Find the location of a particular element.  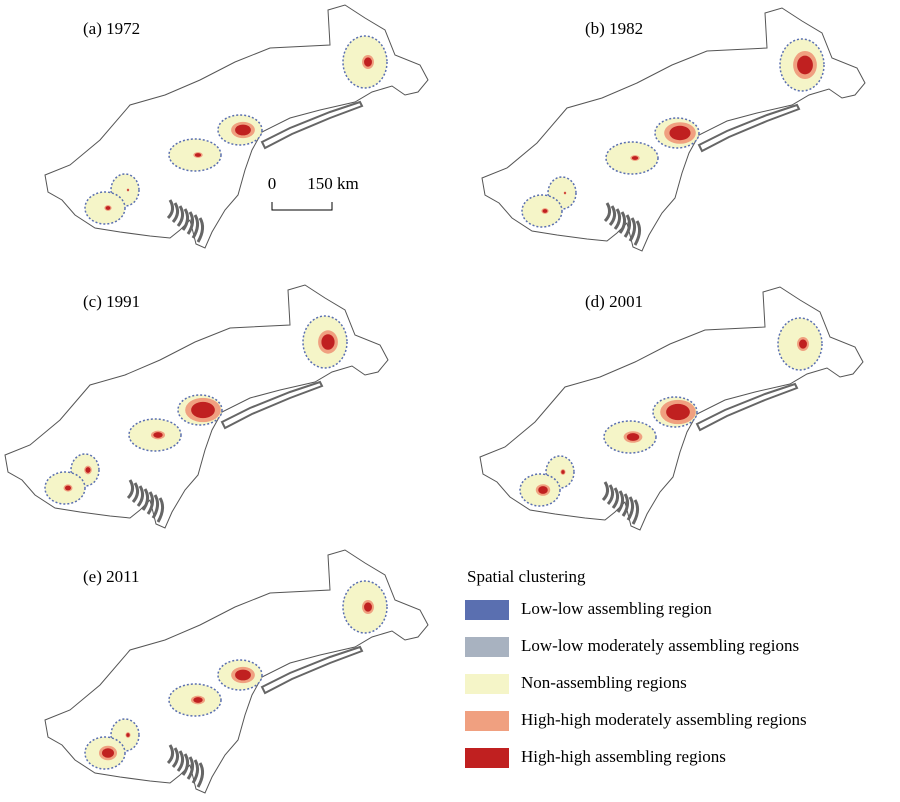

panel-label: (e) 2011 is located at coordinates (111, 576).